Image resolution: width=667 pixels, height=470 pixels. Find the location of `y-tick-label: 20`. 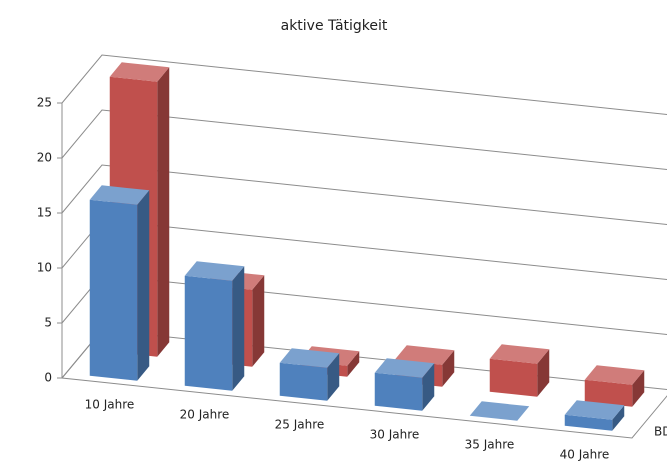

y-tick-label: 20 is located at coordinates (44, 158).